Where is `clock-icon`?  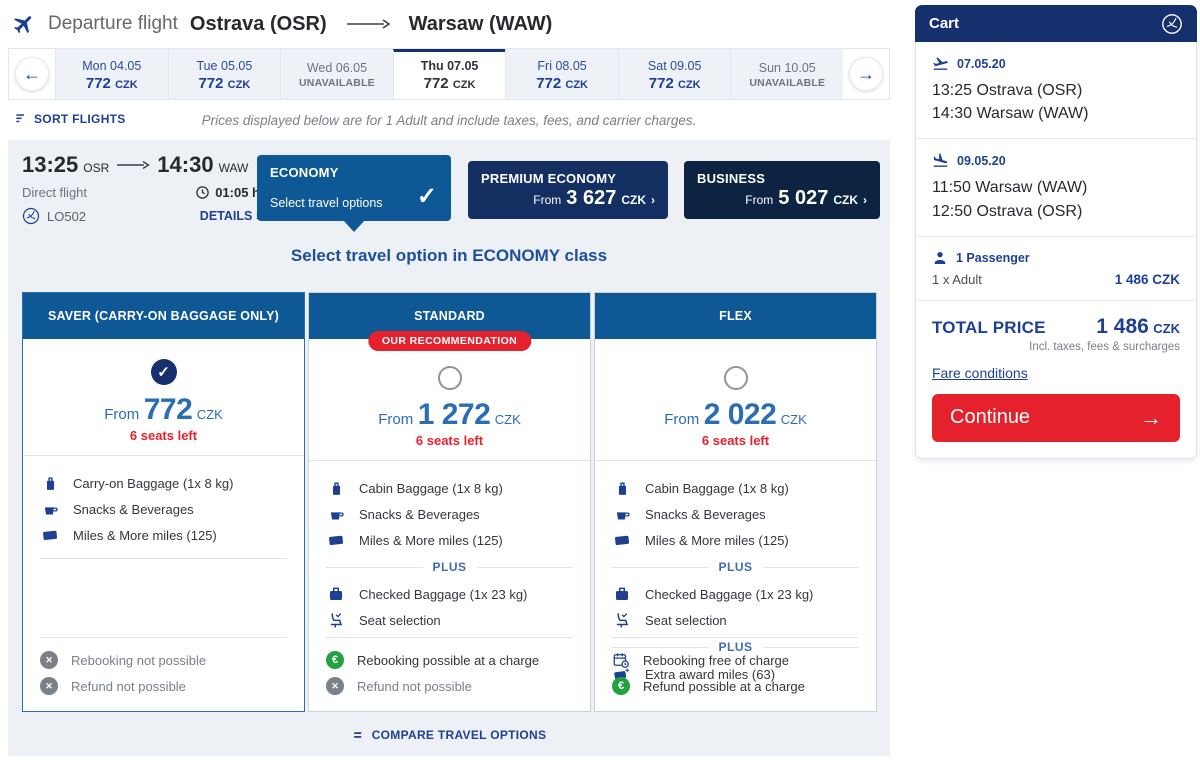 clock-icon is located at coordinates (202, 192).